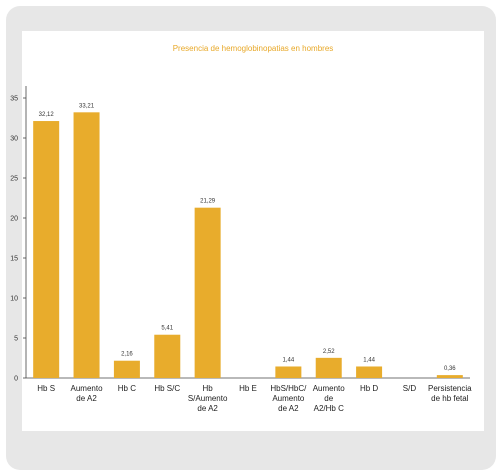 The height and width of the screenshot is (476, 502). I want to click on y-tick-label: 15, so click(14, 259).